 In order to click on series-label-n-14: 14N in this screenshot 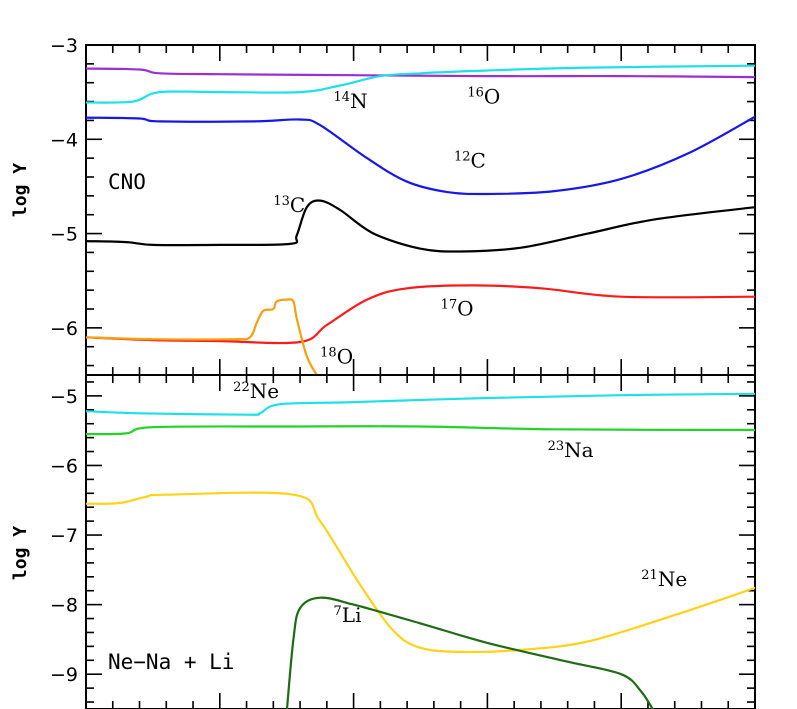, I will do `click(351, 101)`.